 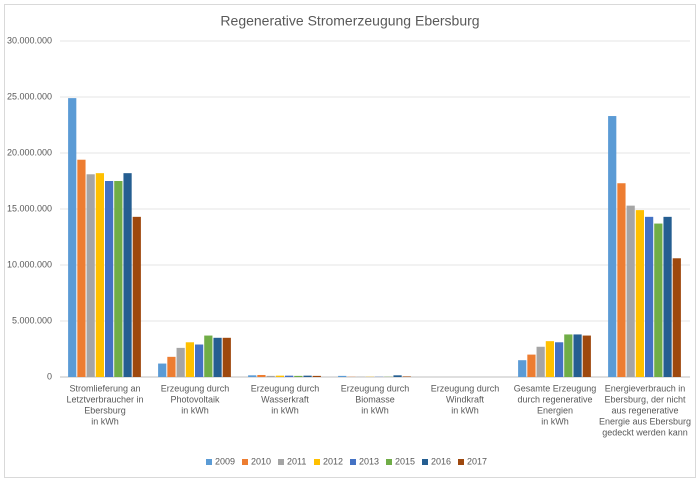 What do you see at coordinates (285, 399) in the screenshot?
I see `x-tick-label: Wasserkraft` at bounding box center [285, 399].